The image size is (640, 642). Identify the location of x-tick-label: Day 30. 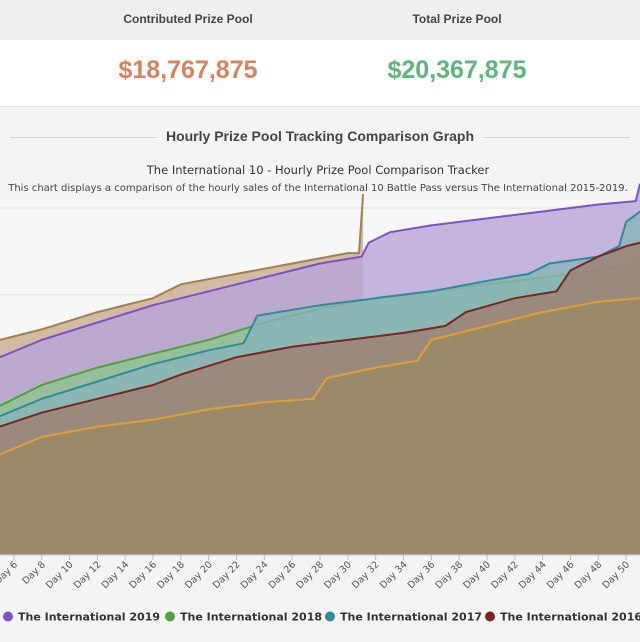
(338, 575).